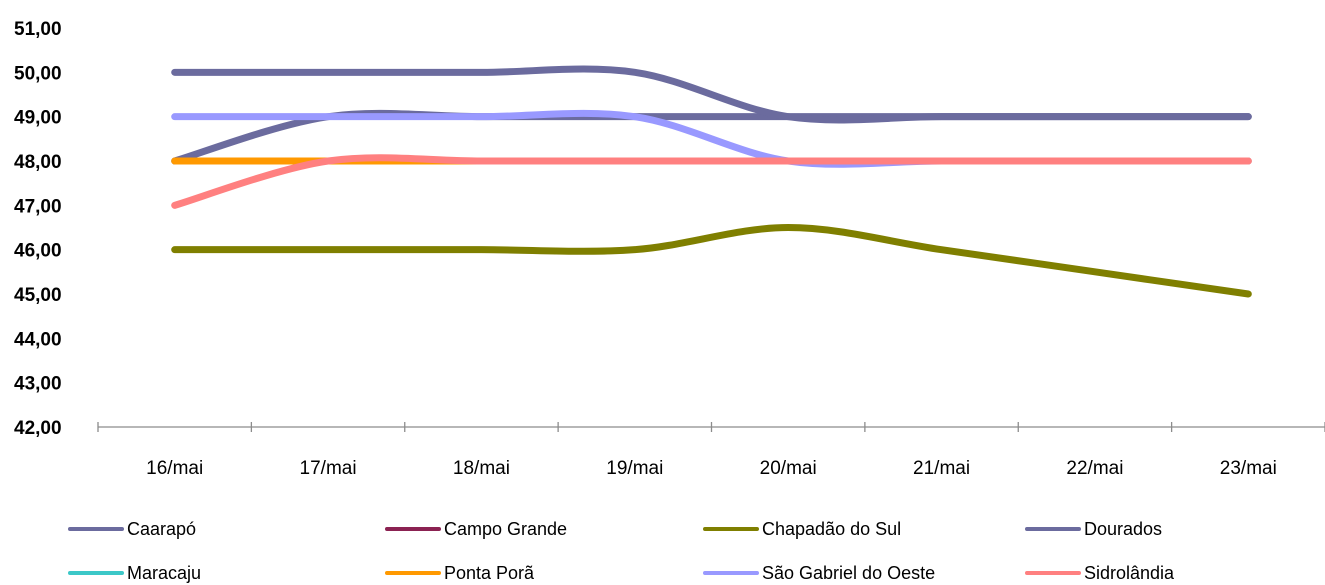  Describe the element at coordinates (38, 295) in the screenshot. I see `y-tick-label: 45,00` at that location.